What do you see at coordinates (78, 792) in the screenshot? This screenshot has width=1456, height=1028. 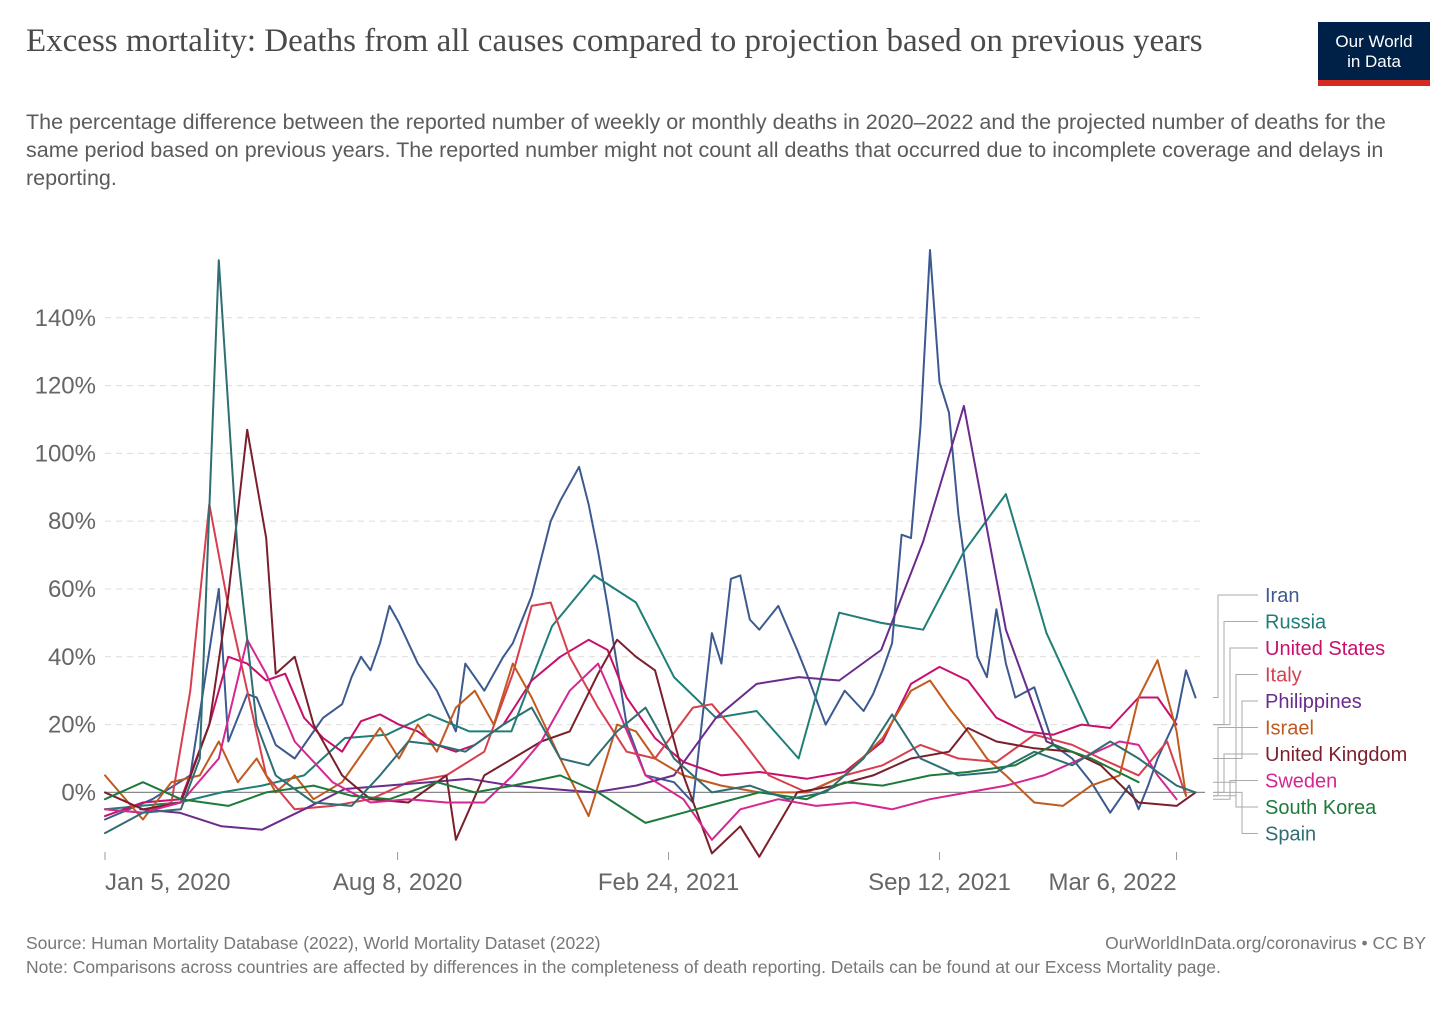 I see `y-tick-label: 0%` at bounding box center [78, 792].